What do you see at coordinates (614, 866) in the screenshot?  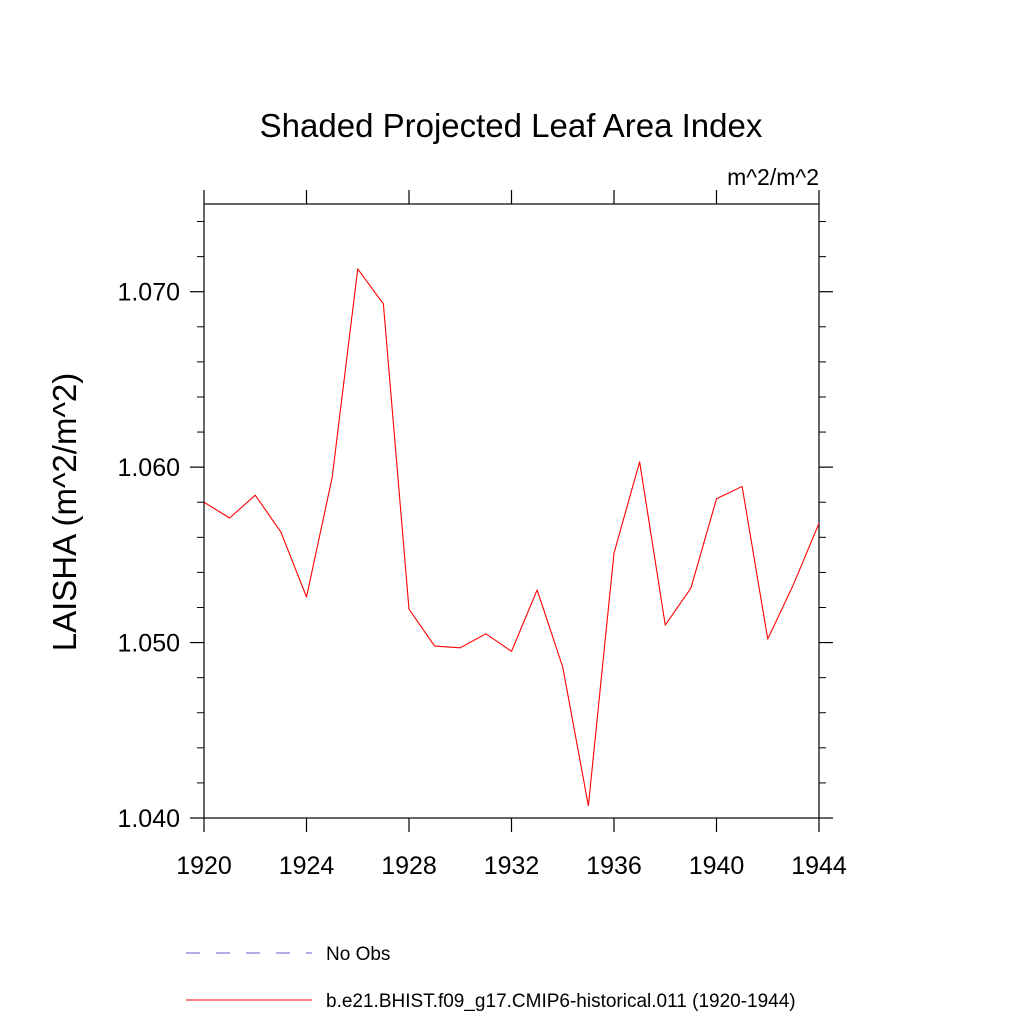 I see `x-tick-label: 1936` at bounding box center [614, 866].